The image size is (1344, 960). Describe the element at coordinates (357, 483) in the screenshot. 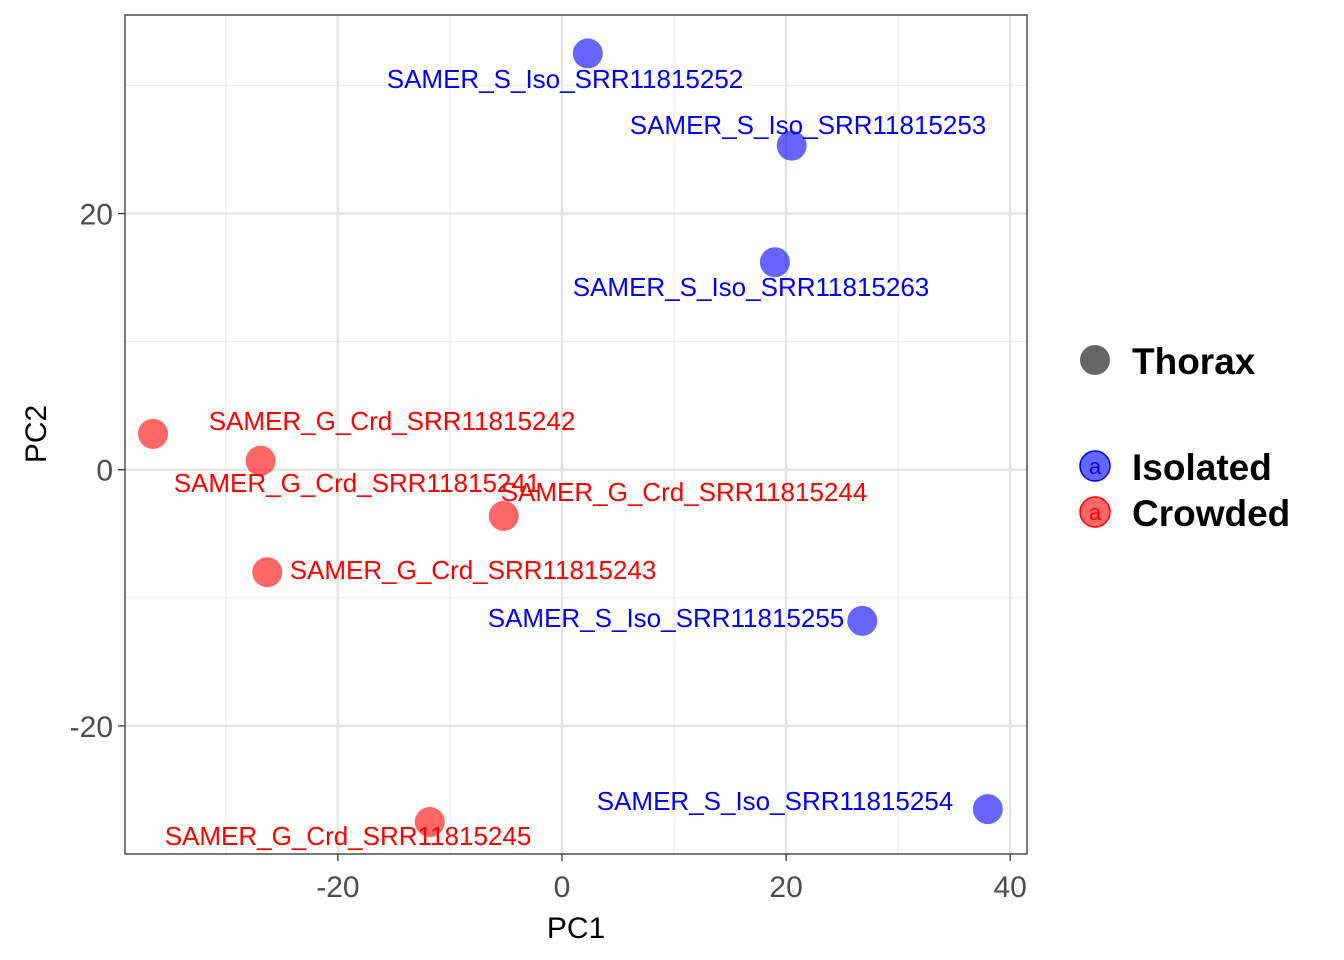

I see `point-label: SAMER_G_Crd_SRR11815241` at that location.